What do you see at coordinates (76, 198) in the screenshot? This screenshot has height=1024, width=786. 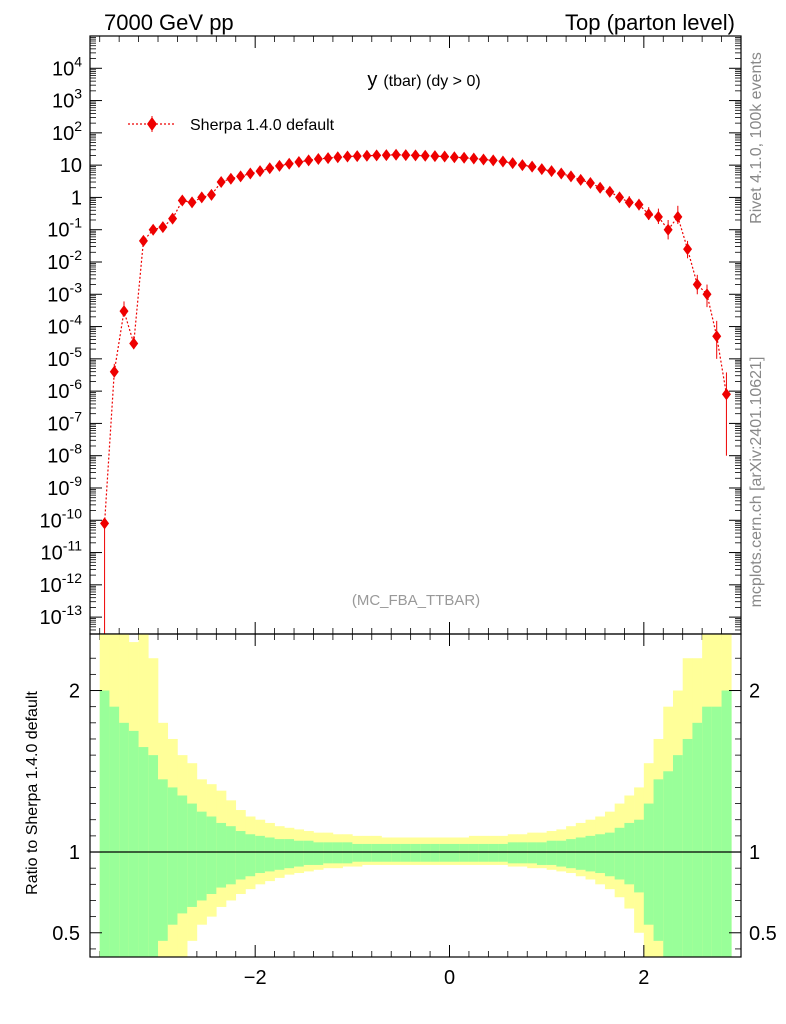 I see `y-tick-label: 1` at bounding box center [76, 198].